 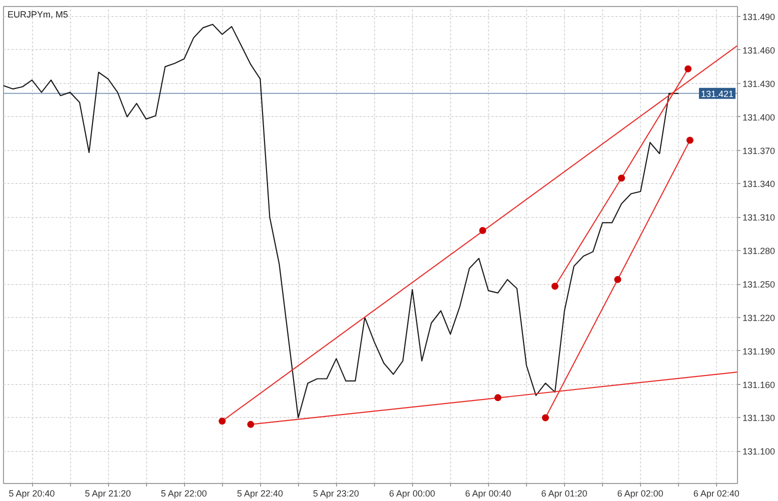 I want to click on x-tick-label: 5 Apr 20:40, so click(x=31, y=493).